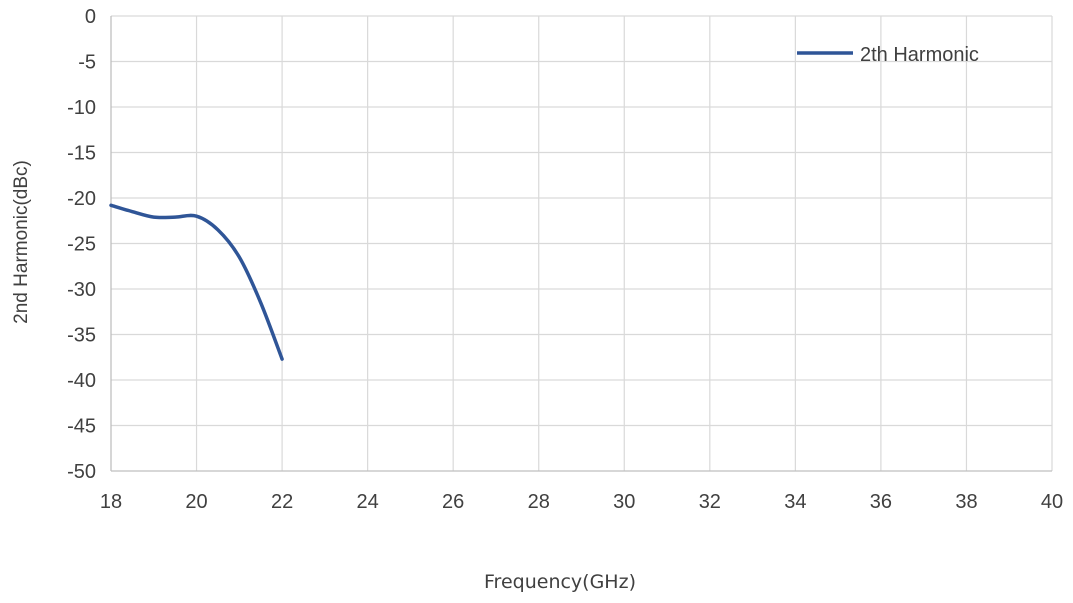  Describe the element at coordinates (453, 502) in the screenshot. I see `x-tick-label: 26` at that location.